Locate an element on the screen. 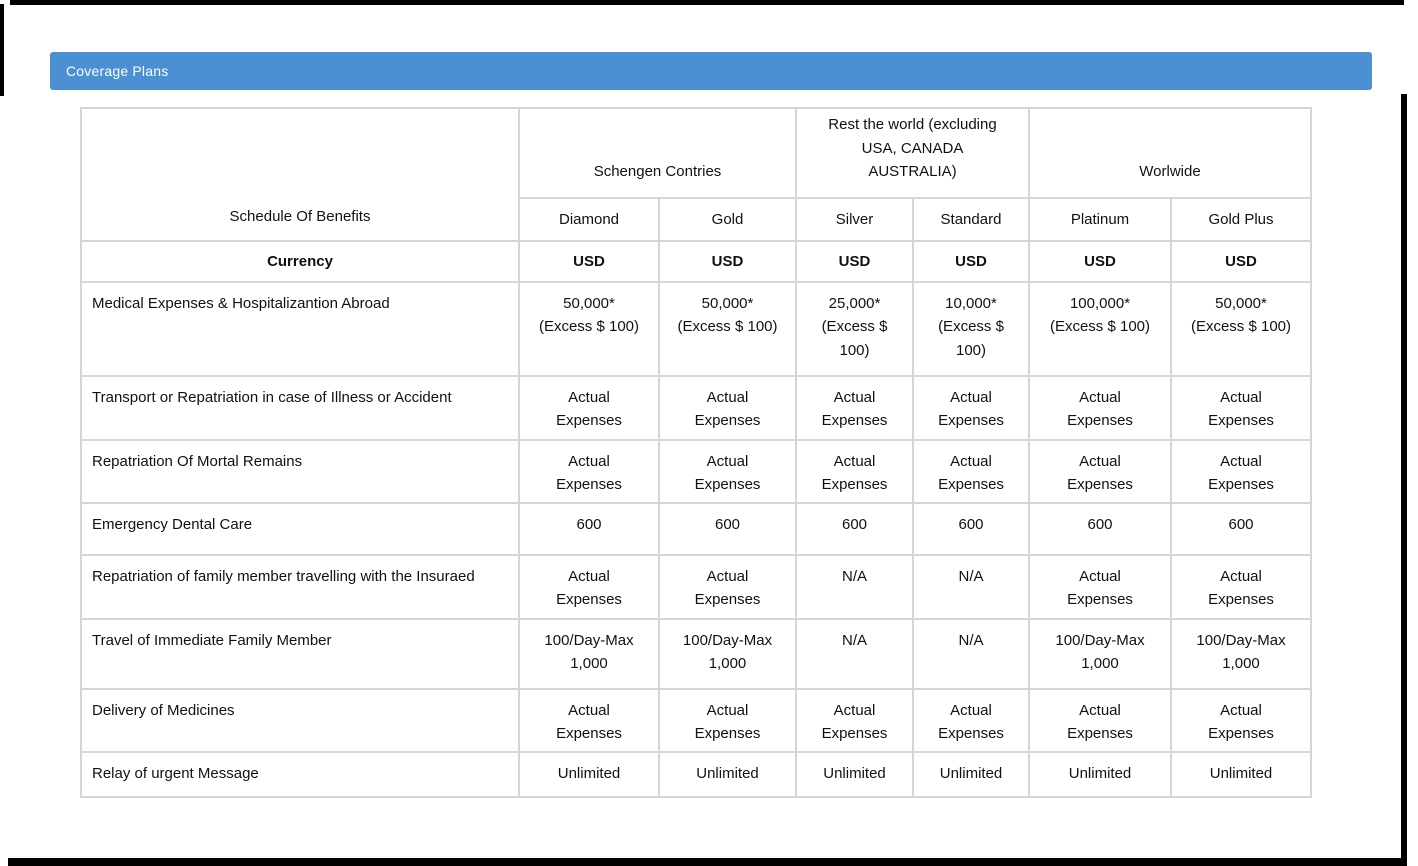  group-header-schengen-countries: Schengen Contries is located at coordinates (657, 153).